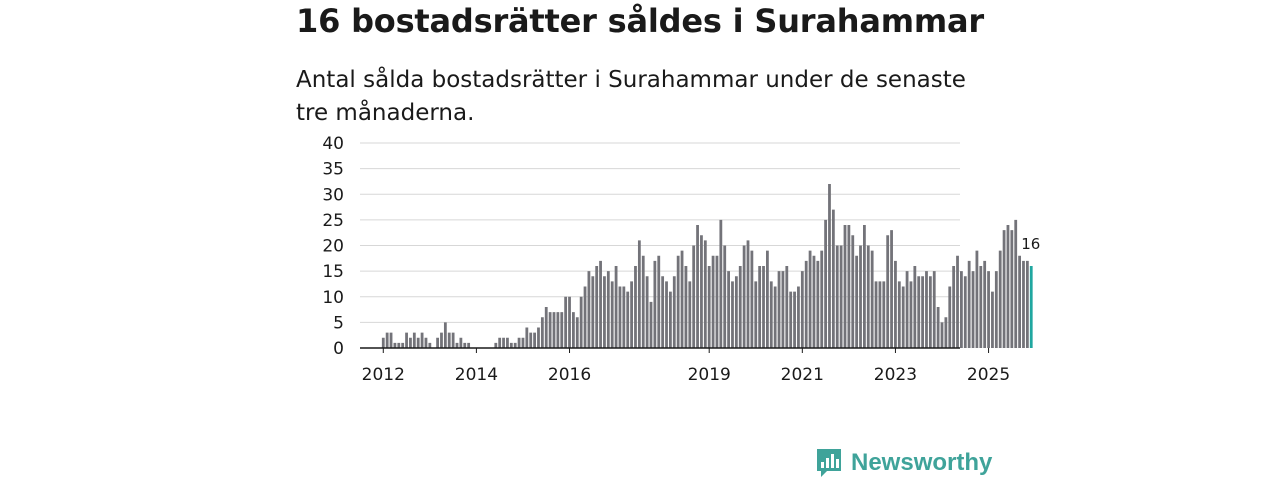  Describe the element at coordinates (338, 349) in the screenshot. I see `y-tick-label: 0` at that location.